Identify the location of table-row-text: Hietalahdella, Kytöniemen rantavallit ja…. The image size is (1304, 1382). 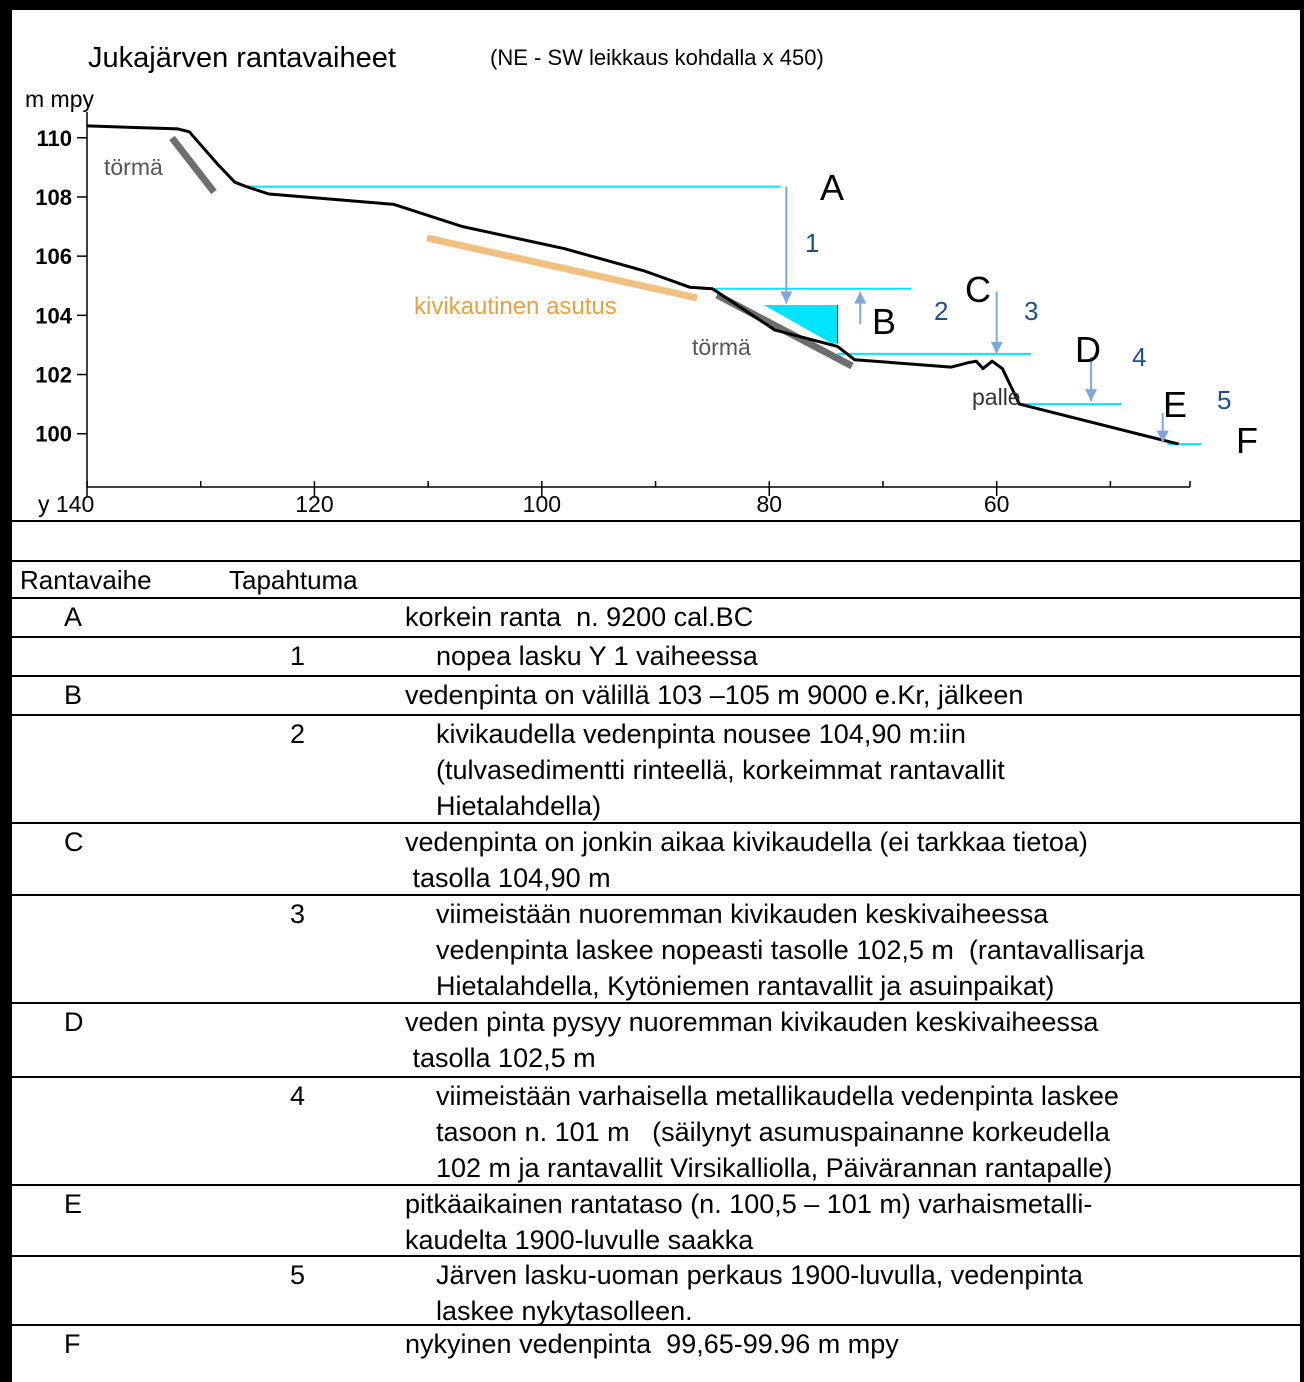
(745, 986).